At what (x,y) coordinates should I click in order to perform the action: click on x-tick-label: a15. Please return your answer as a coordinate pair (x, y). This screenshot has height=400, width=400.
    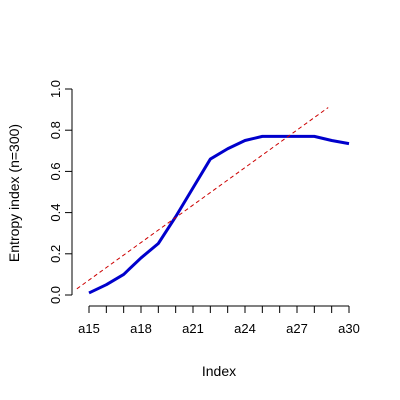
    Looking at the image, I should click on (89, 328).